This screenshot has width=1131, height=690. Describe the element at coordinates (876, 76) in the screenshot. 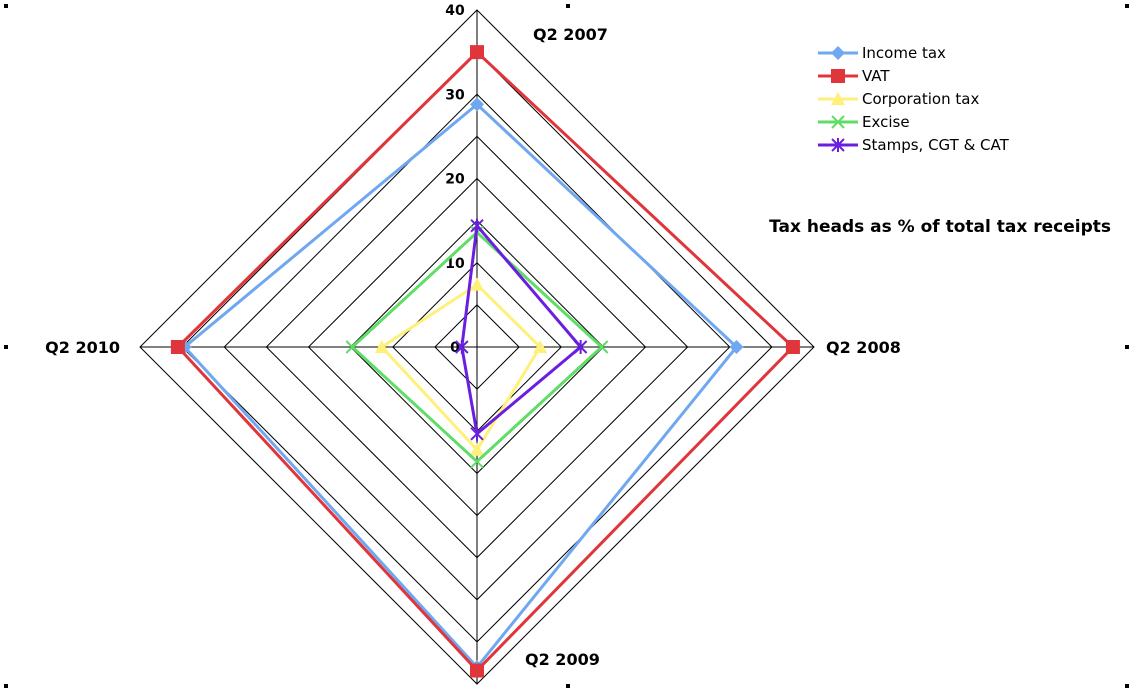

I see `legend-label: VAT` at that location.